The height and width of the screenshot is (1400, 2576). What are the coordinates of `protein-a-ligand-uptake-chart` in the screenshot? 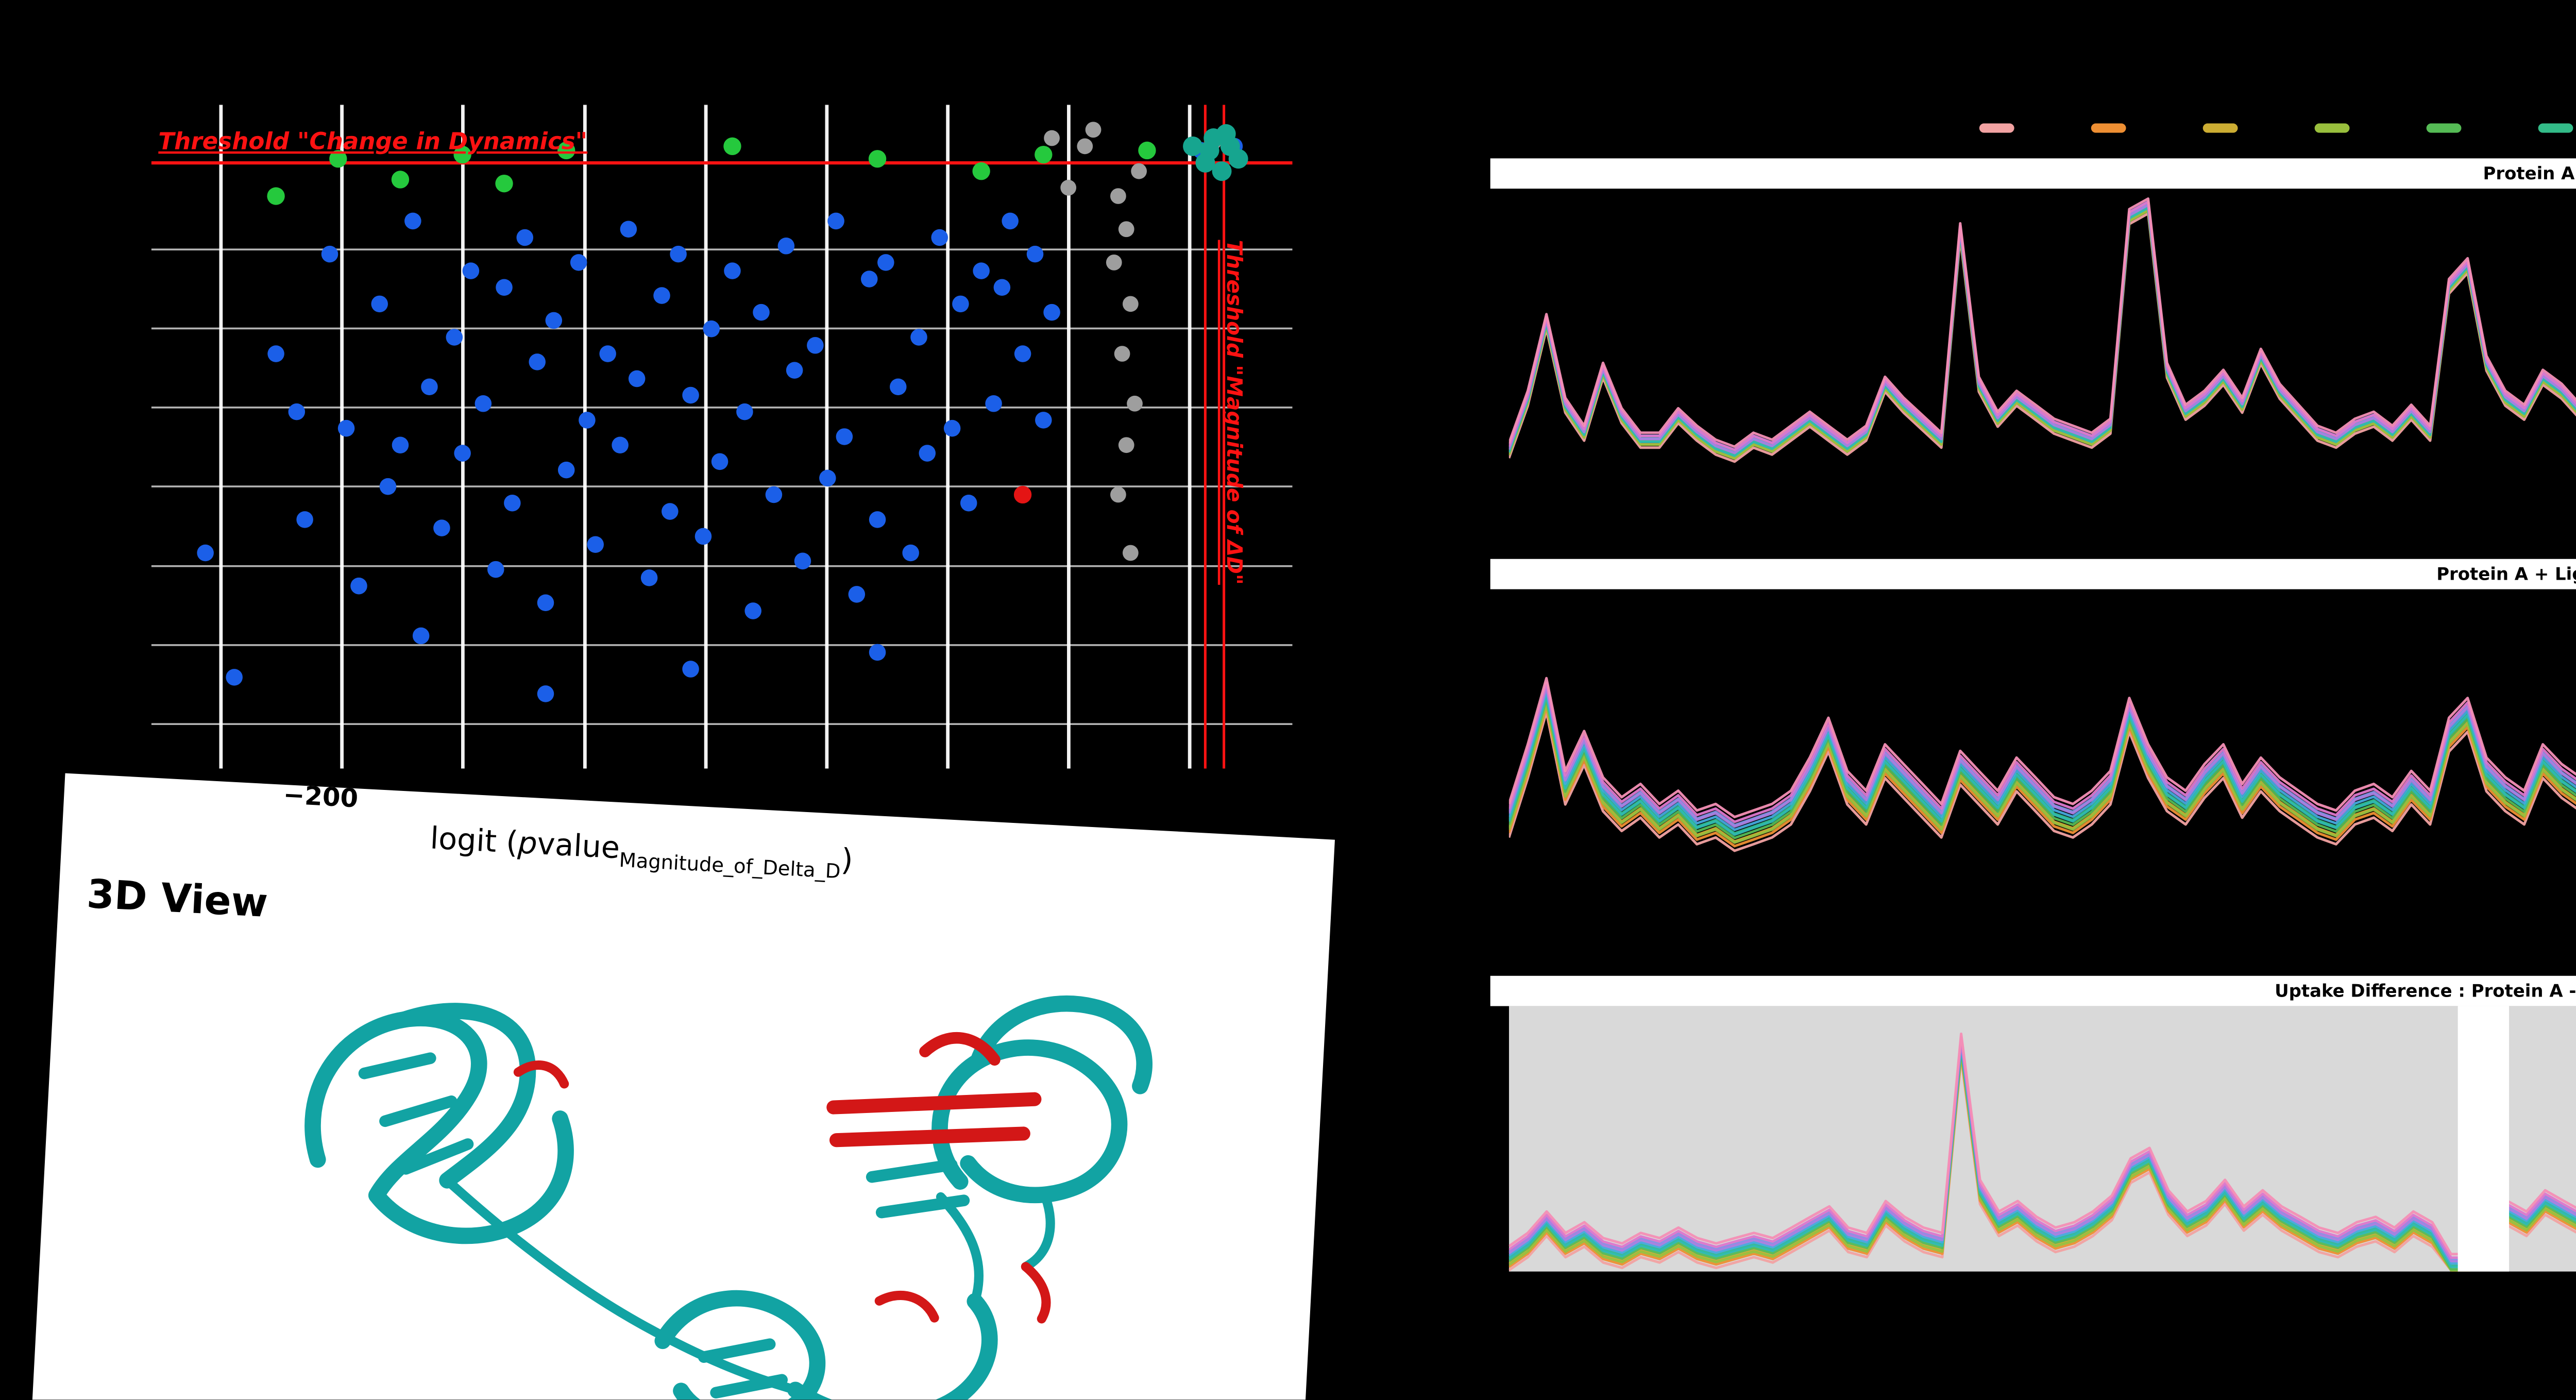 It's located at (2042, 754).